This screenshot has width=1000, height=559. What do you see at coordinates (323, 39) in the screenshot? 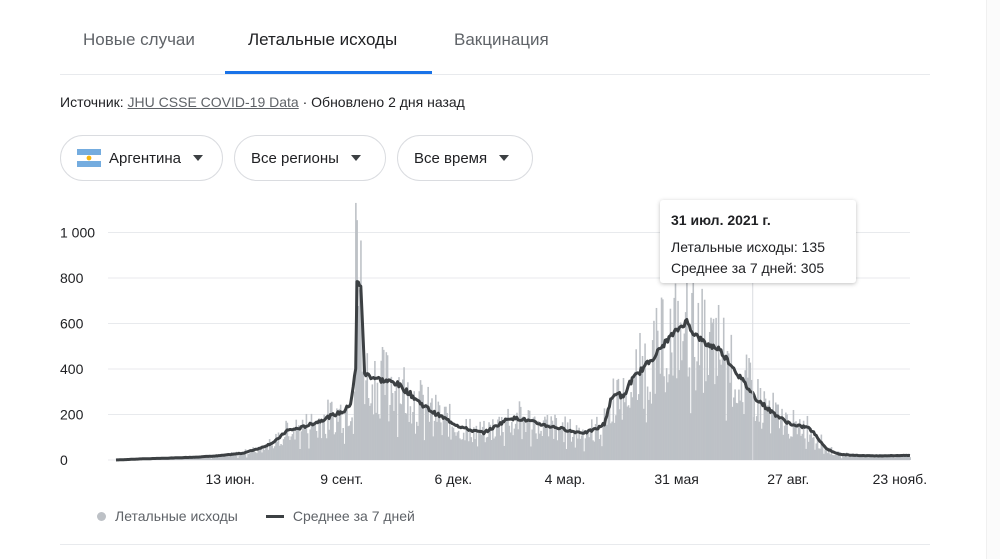
I see `tab-deaths: Летальные исходы` at bounding box center [323, 39].